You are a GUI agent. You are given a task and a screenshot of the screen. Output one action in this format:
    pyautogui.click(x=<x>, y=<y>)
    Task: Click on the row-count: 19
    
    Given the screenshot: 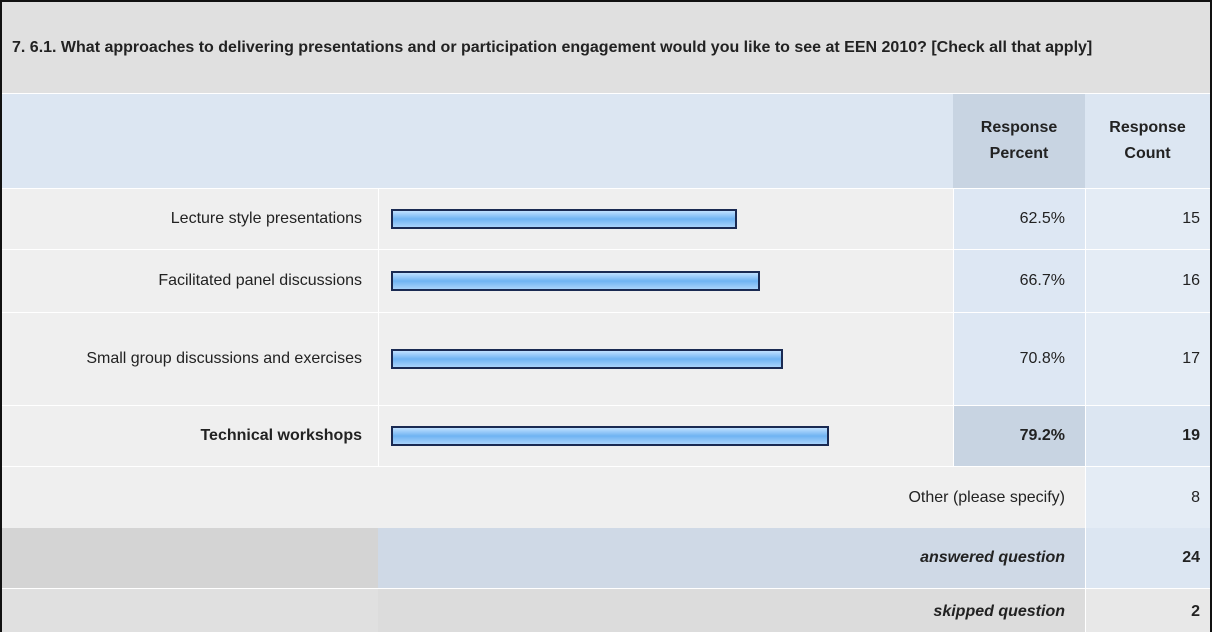 What is the action you would take?
    pyautogui.click(x=1147, y=435)
    